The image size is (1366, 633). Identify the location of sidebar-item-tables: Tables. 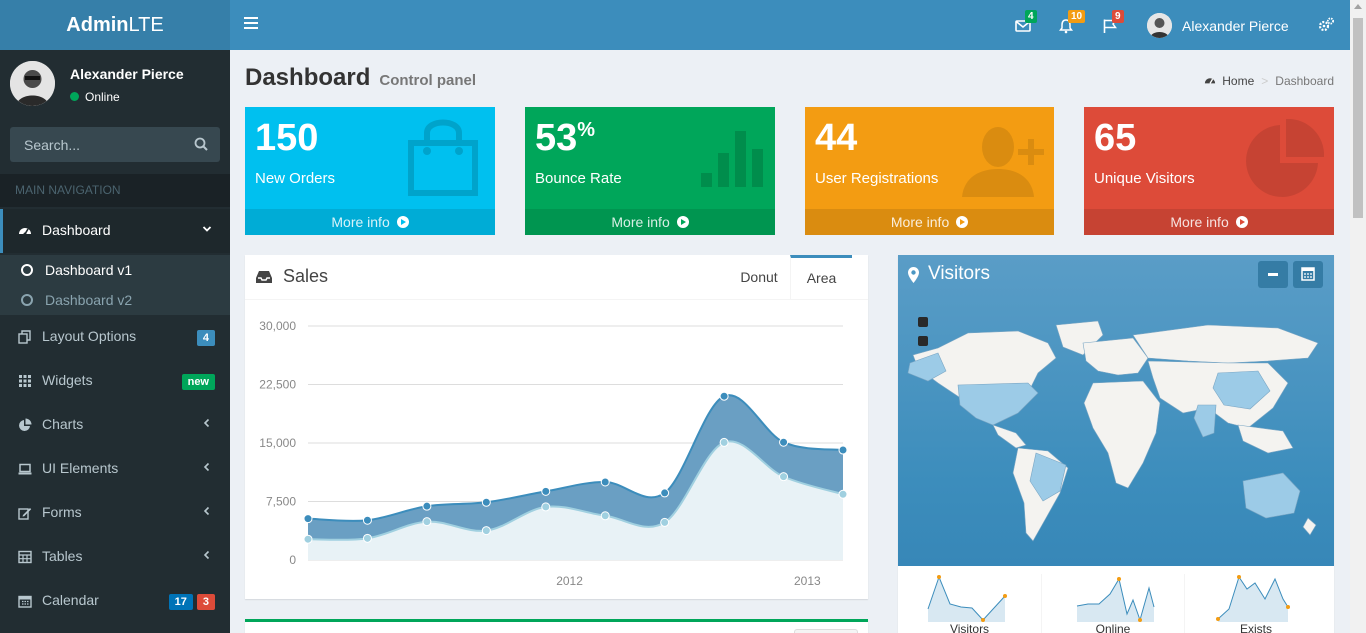
(115, 557).